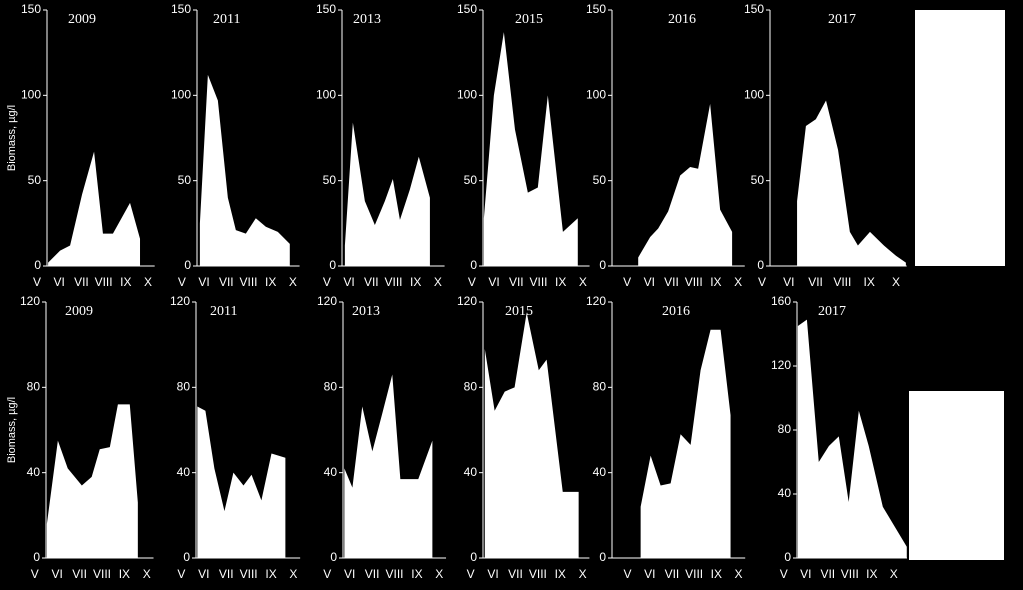  What do you see at coordinates (367, 19) in the screenshot?
I see `chart-title: 2013` at bounding box center [367, 19].